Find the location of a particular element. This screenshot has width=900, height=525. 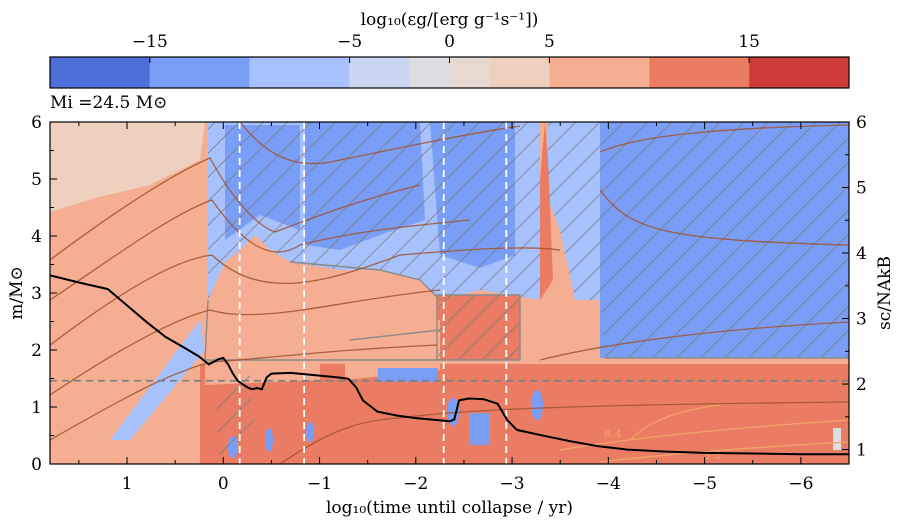

x-tick-label-2: −1 is located at coordinates (319, 484).